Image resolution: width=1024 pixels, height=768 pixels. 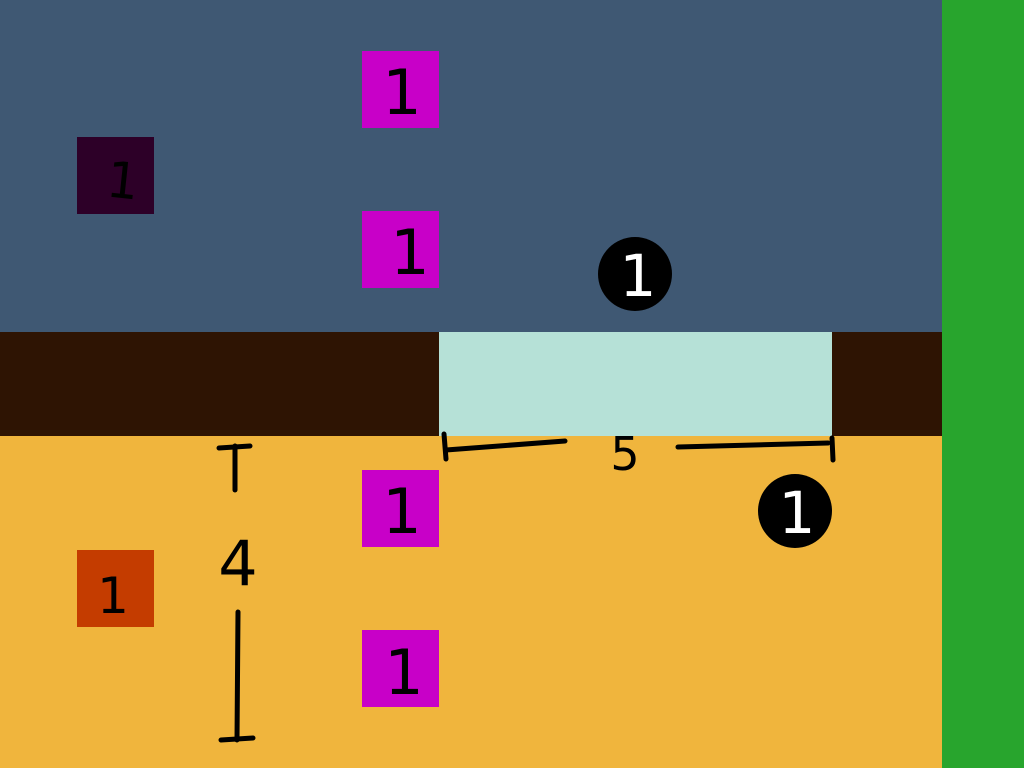 I want to click on water-pool, so click(x=635, y=384).